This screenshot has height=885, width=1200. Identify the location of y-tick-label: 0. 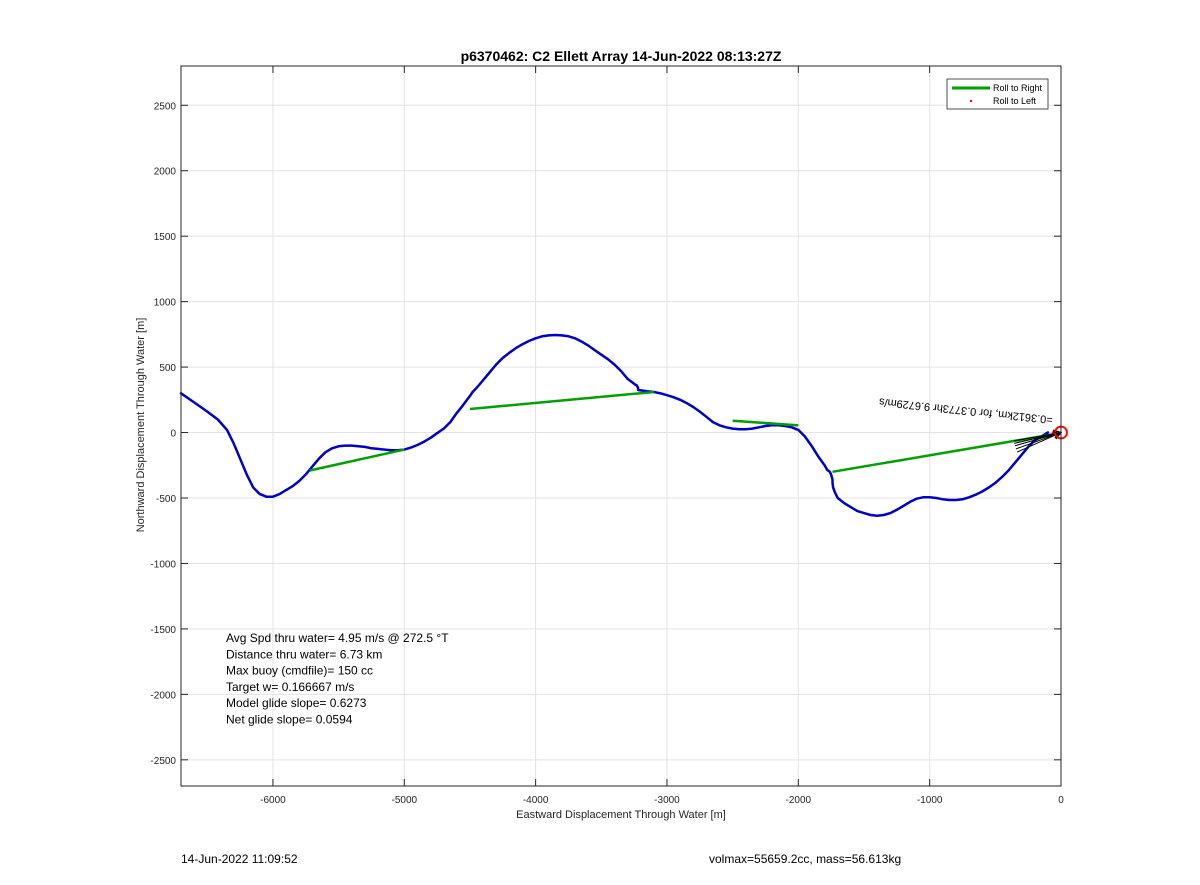
(173, 434).